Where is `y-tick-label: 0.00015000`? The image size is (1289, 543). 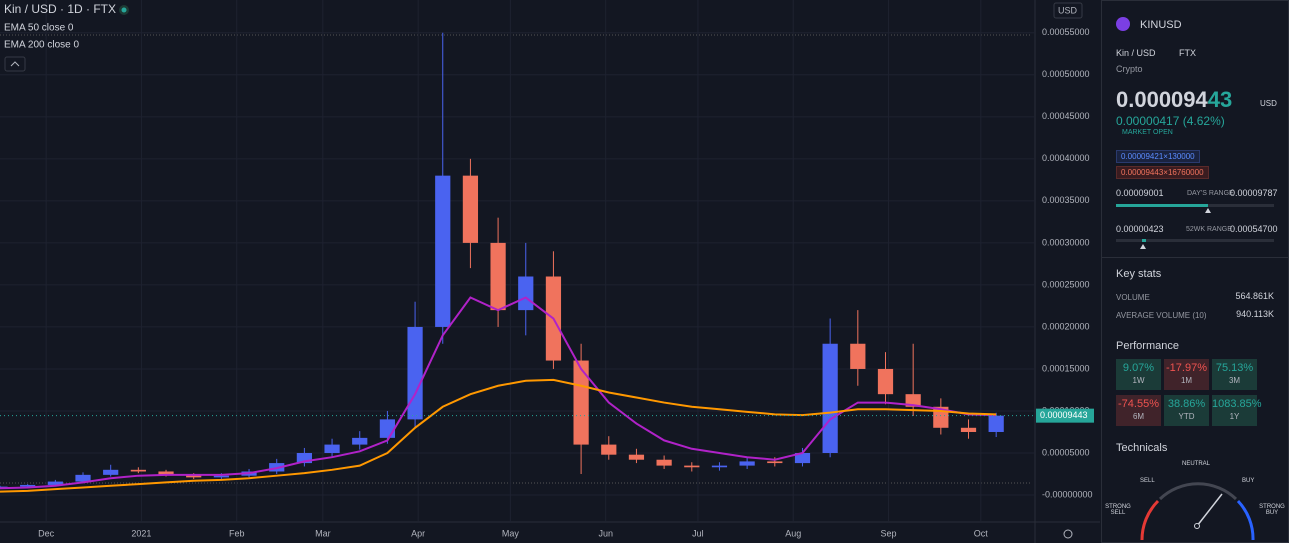
y-tick-label: 0.00015000 is located at coordinates (1066, 368).